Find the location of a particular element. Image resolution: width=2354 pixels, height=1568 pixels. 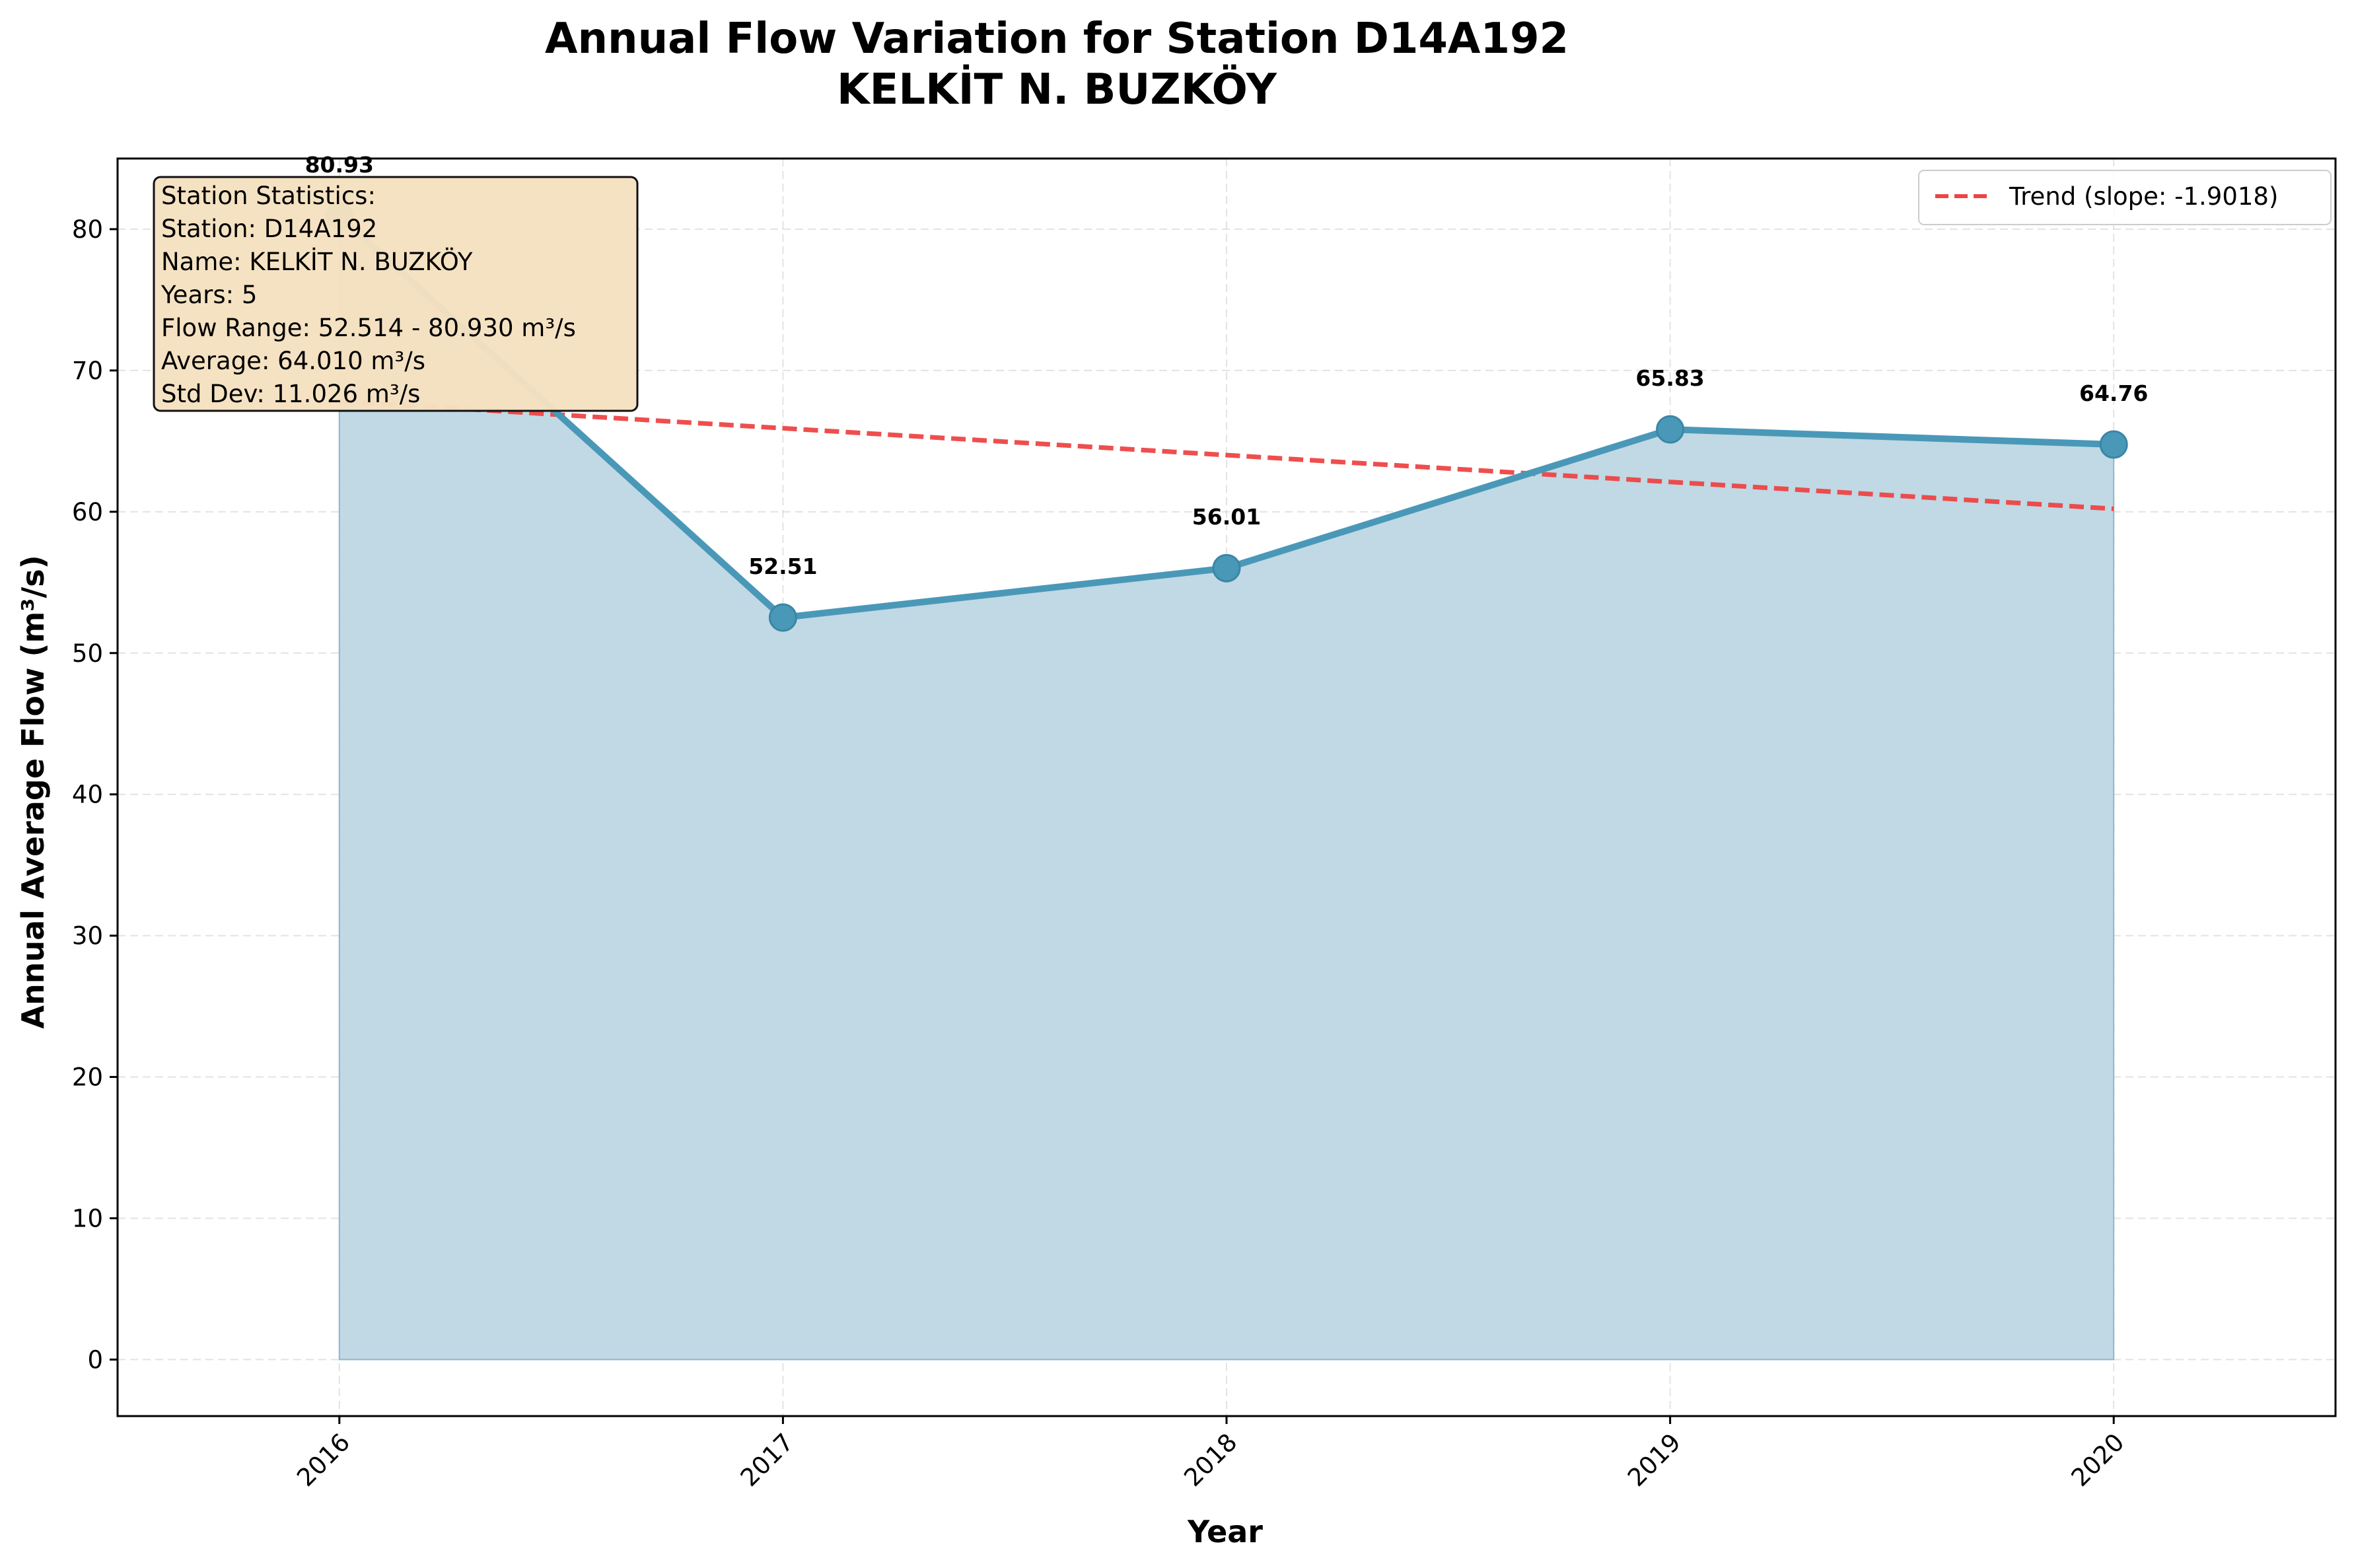

stats-box-frame is located at coordinates (396, 294).